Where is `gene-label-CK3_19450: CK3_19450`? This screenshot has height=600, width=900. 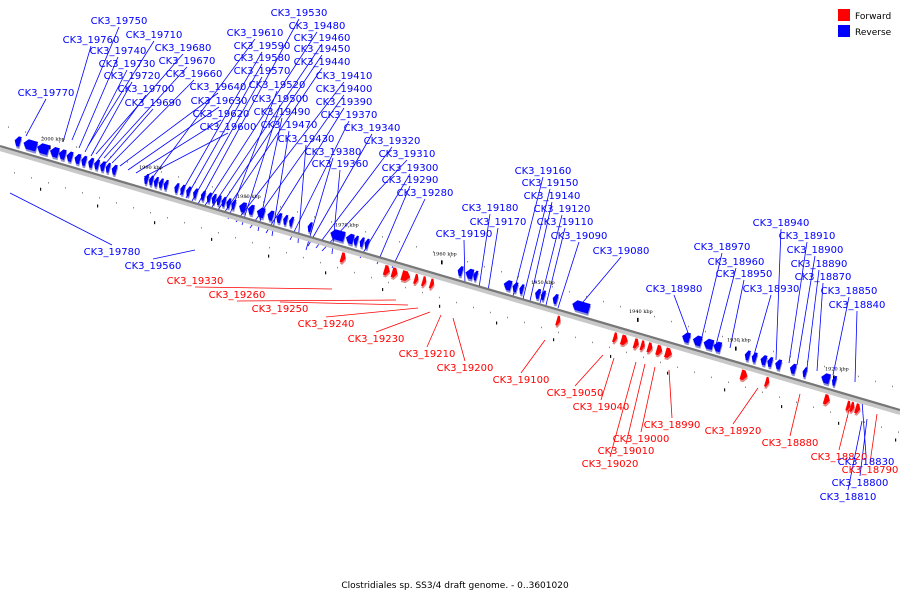
gene-label-CK3_19450: CK3_19450 is located at coordinates (322, 49).